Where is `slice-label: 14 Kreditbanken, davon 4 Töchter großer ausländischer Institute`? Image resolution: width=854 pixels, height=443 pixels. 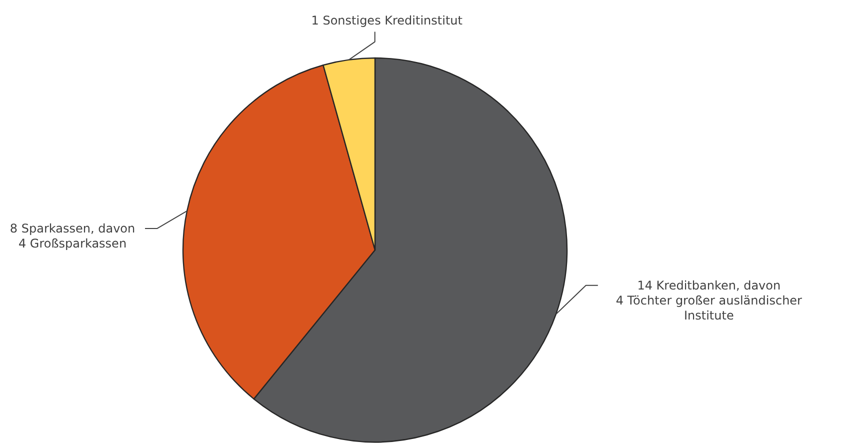 slice-label: 14 Kreditbanken, davon 4 Töchter großer ausländischer Institute is located at coordinates (709, 300).